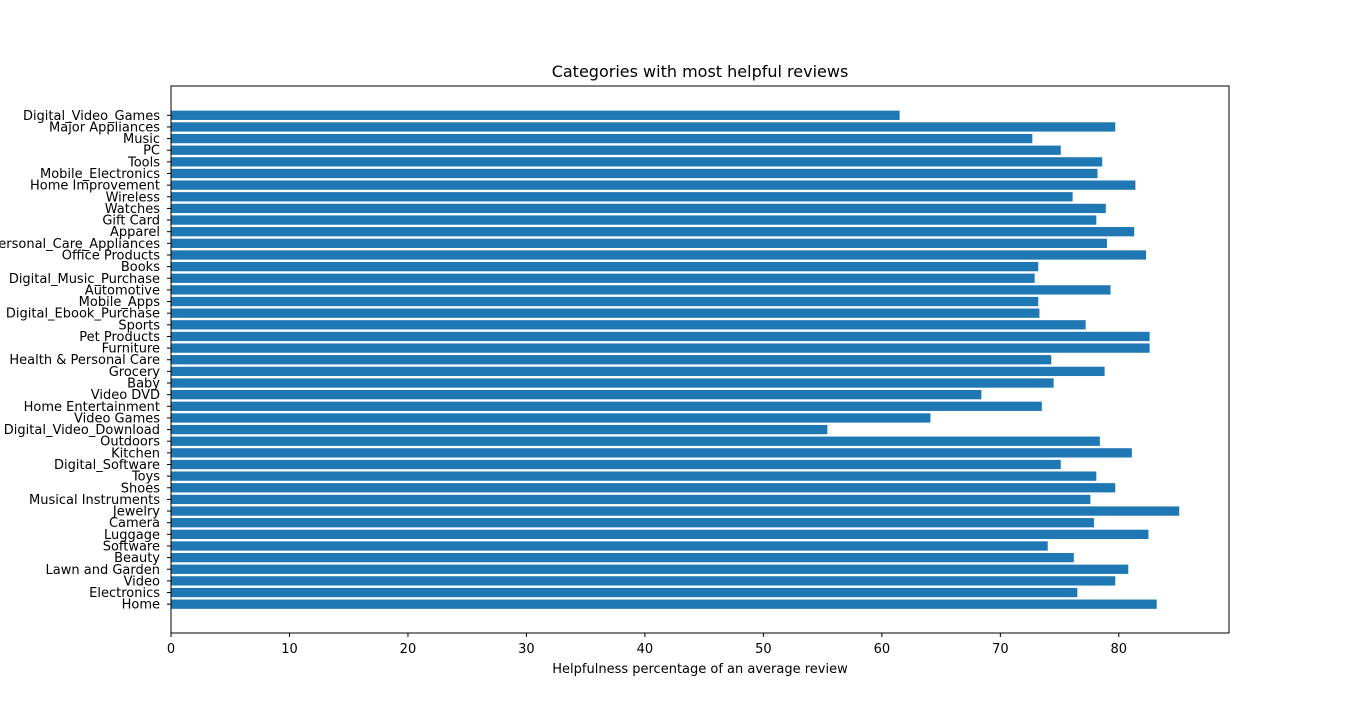  I want to click on y-tick-label: Pet Products, so click(119, 337).